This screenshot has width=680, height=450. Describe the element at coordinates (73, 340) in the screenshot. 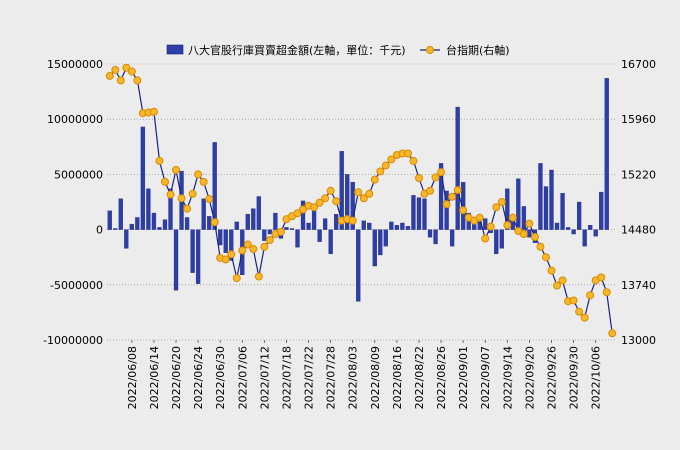

I see `left-tick-label: -10000000` at that location.